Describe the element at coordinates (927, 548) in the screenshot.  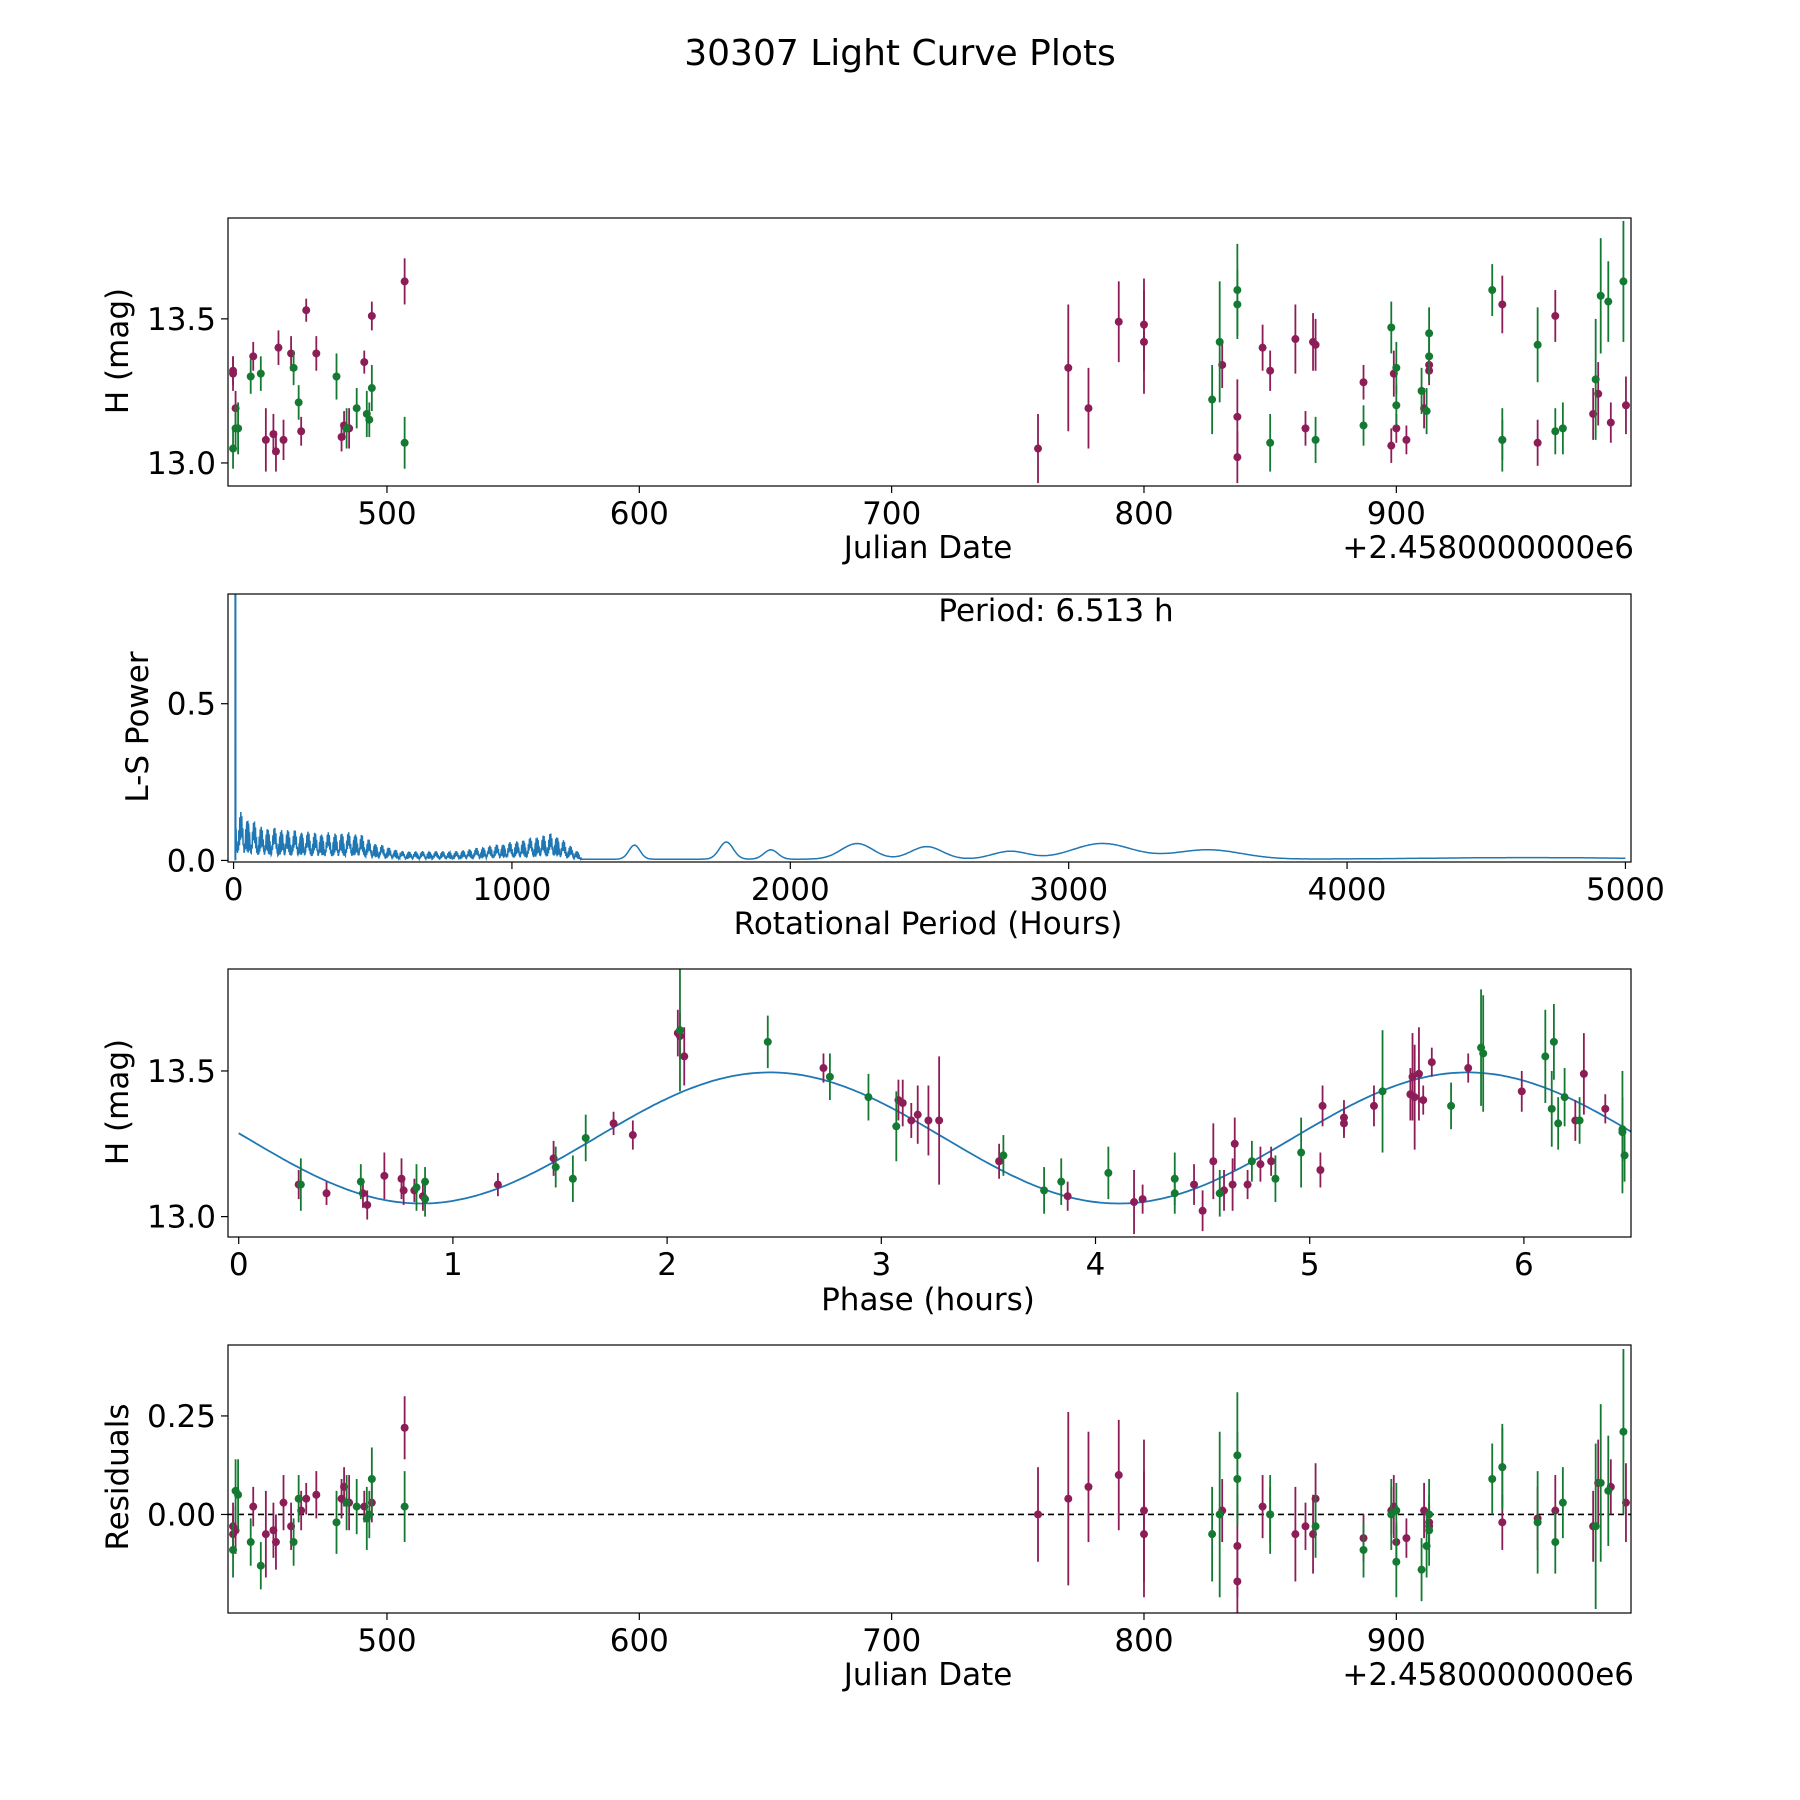
I see `light-curve-xlabel: Julian Date` at that location.